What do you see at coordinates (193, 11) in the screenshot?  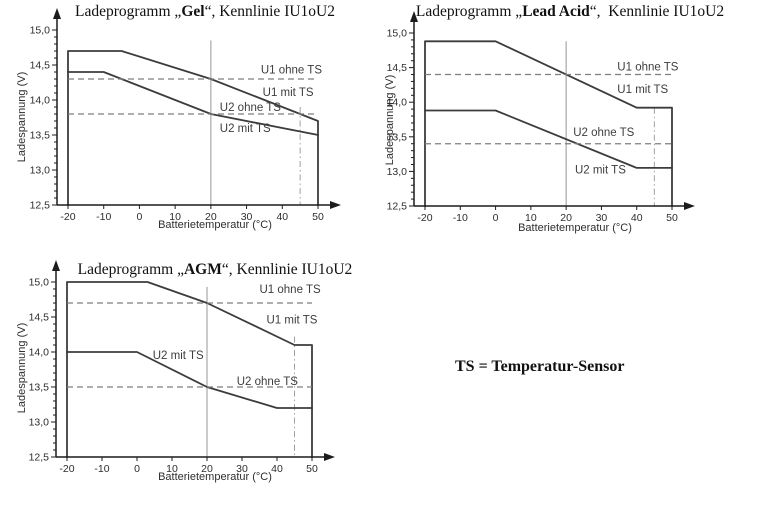 I see `chart-title-program-name: Gel` at bounding box center [193, 11].